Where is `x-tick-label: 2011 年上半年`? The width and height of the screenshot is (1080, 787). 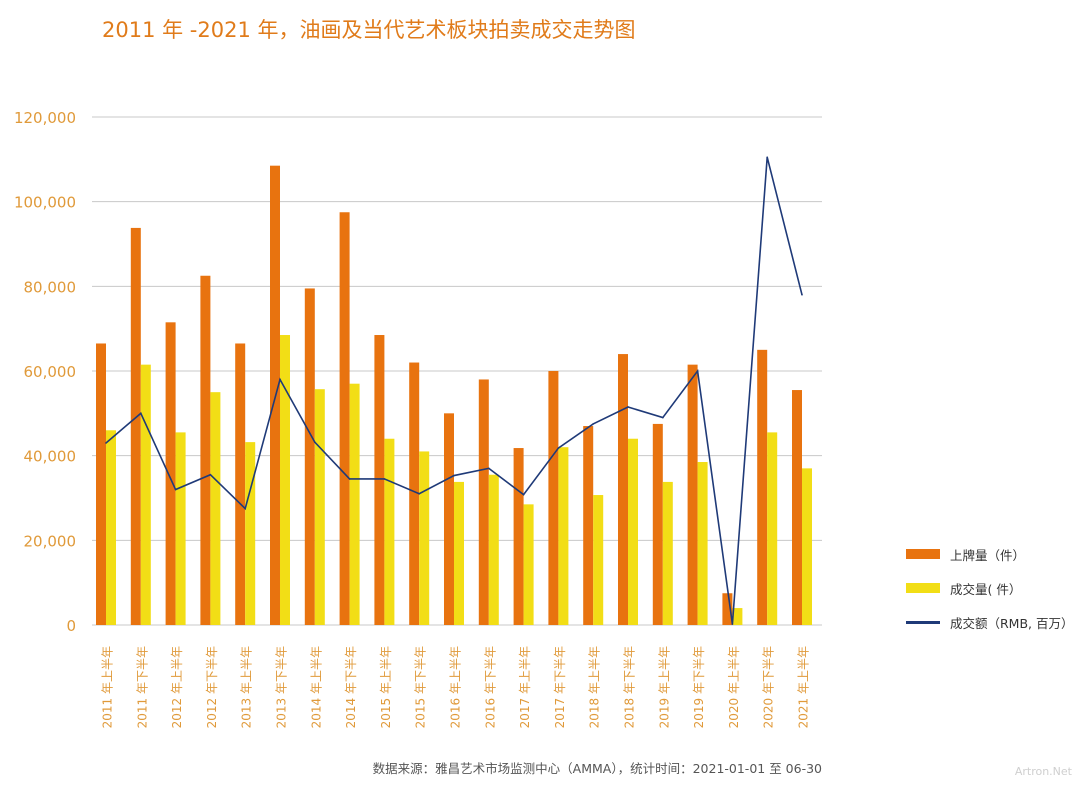
x-tick-label: 2011 年上半年 is located at coordinates (108, 687).